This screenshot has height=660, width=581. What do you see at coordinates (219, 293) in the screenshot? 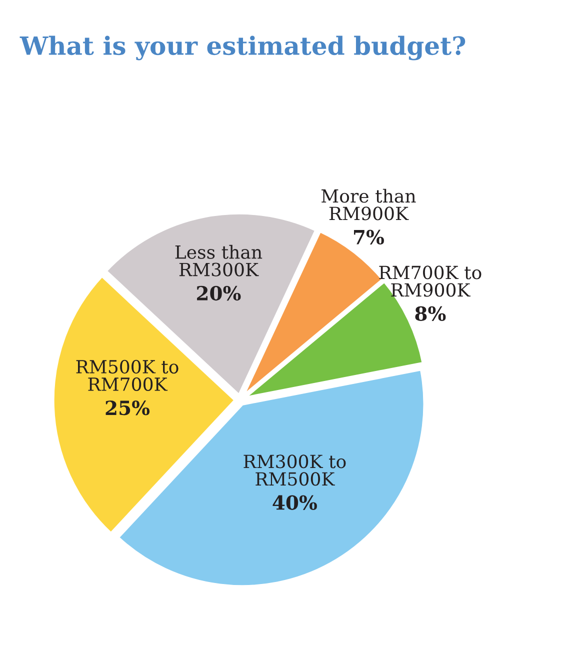
I see `data-label: 20%` at bounding box center [219, 293].